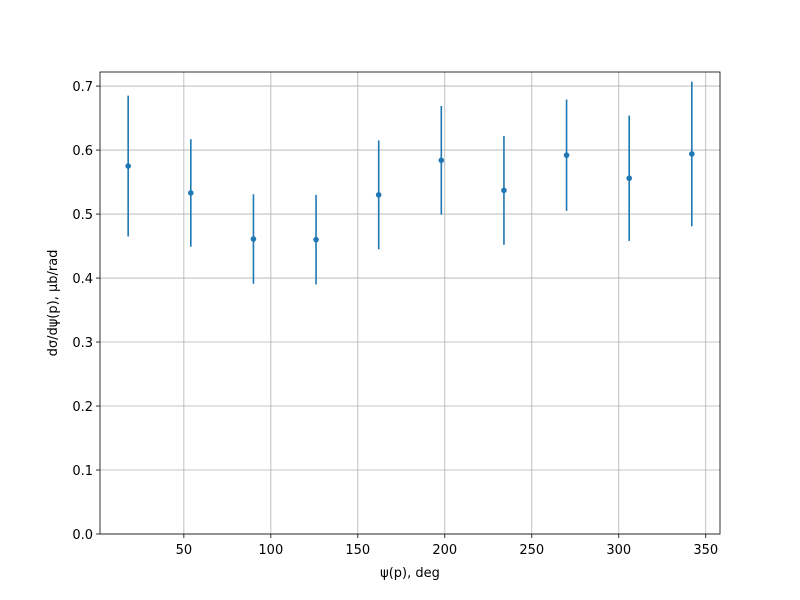  Describe the element at coordinates (618, 550) in the screenshot. I see `x-tick-label: 300` at that location.